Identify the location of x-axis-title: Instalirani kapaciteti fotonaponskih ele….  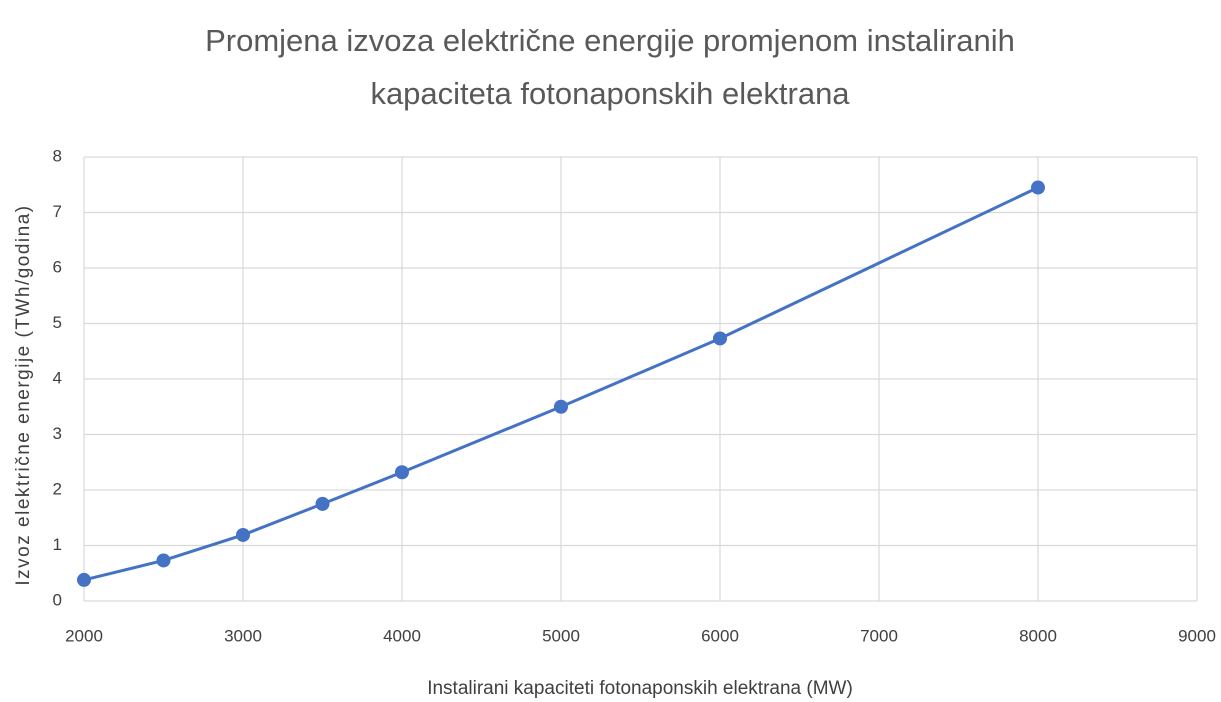
(640, 688).